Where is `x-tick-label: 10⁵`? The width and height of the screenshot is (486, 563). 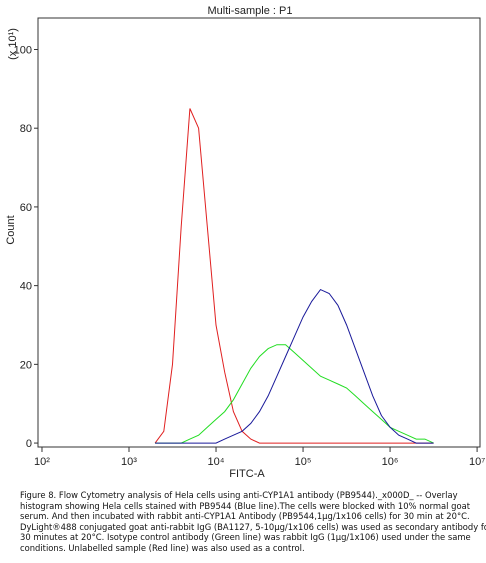
x-tick-label: 10⁵ is located at coordinates (303, 462).